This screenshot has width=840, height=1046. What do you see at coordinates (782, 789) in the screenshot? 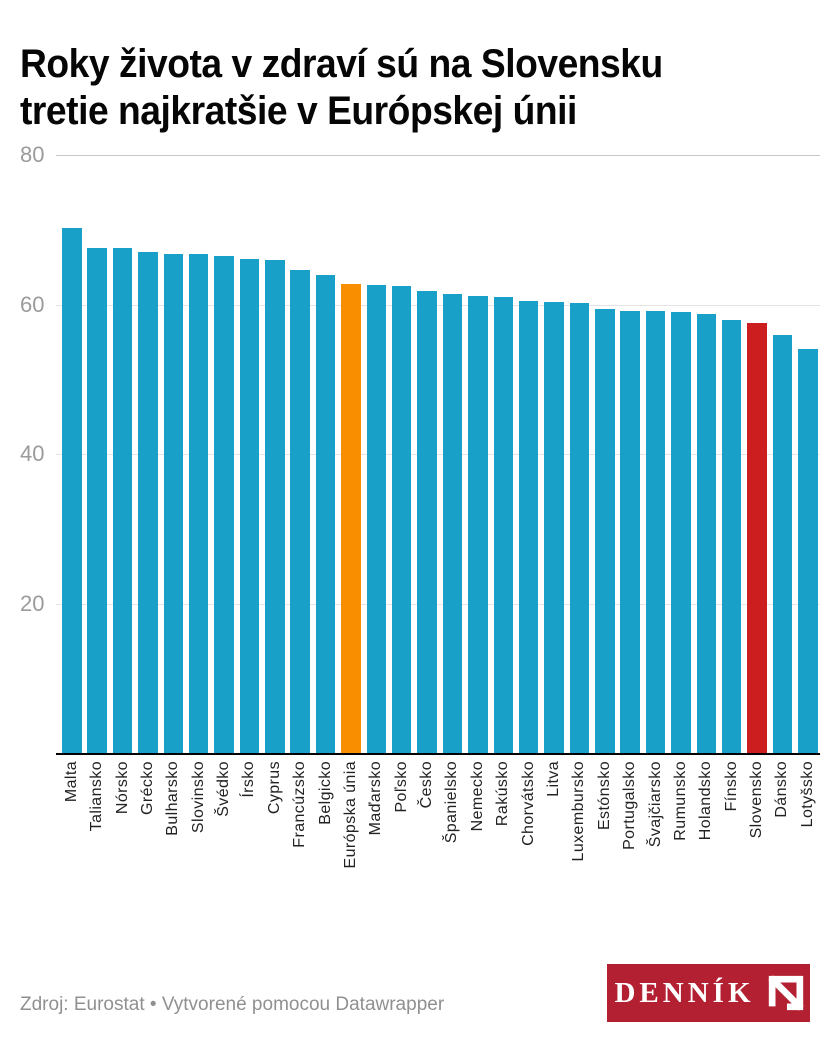
I see `x-axis-label: Dánsko` at bounding box center [782, 789].